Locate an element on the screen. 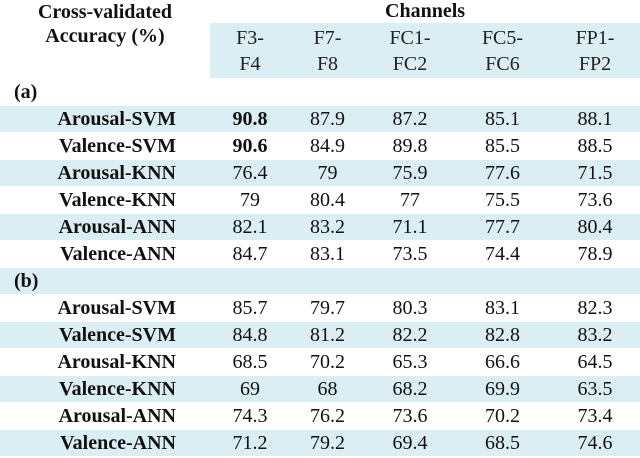  column-header-line: FC5- is located at coordinates (502, 37).